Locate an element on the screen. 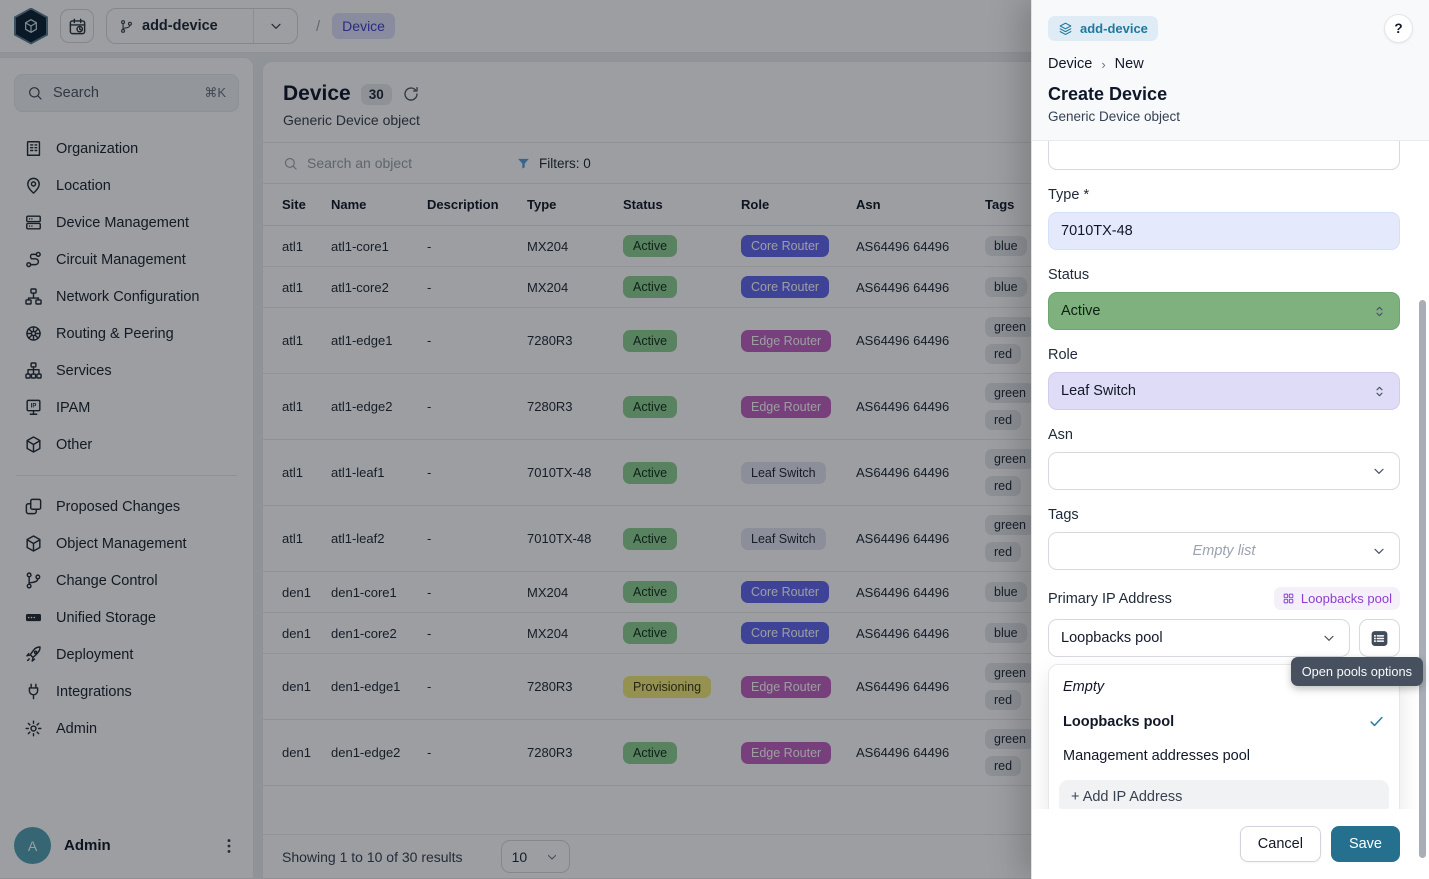  sidebar-item-admin: Admin is located at coordinates (126, 728).